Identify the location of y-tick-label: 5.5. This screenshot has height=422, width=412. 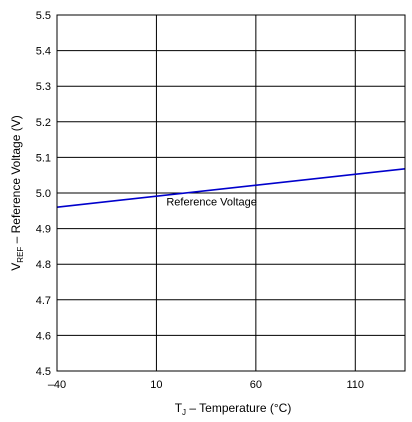
(43, 16).